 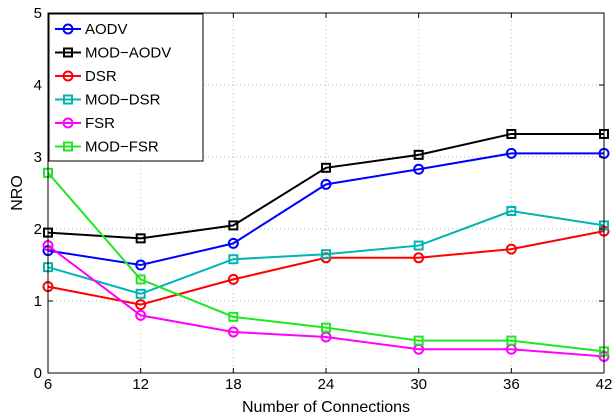 What do you see at coordinates (140, 384) in the screenshot?
I see `x-tick-label: 12` at bounding box center [140, 384].